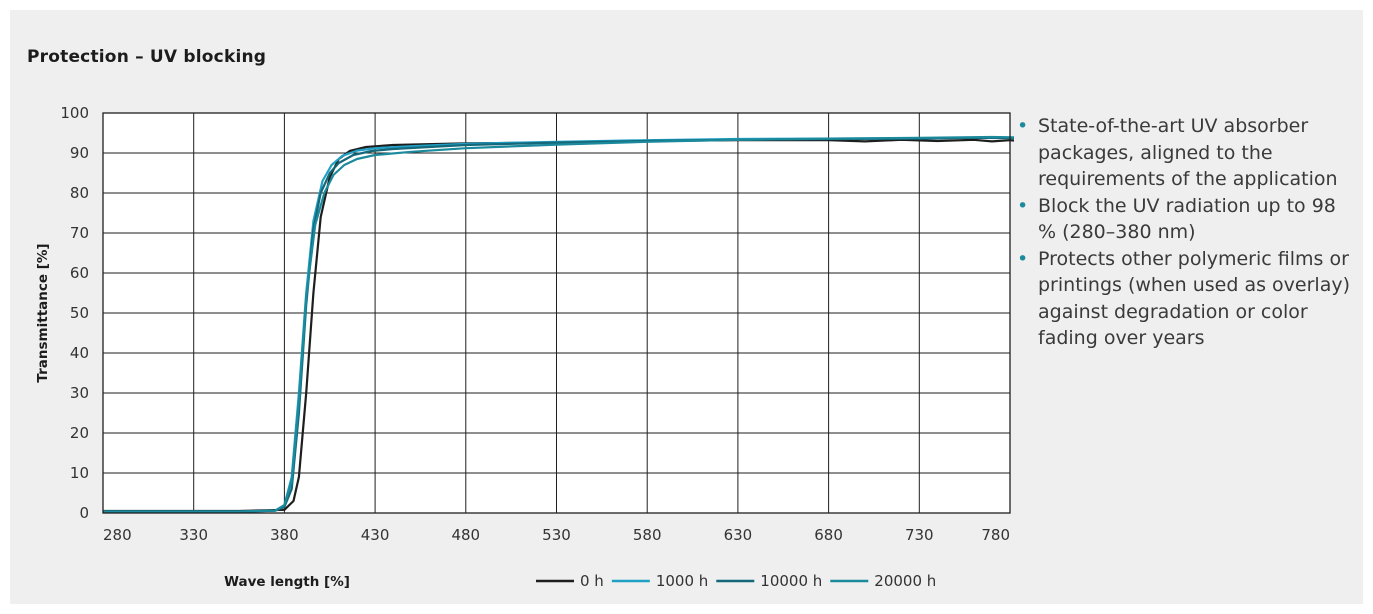 This screenshot has height=614, width=1373. Describe the element at coordinates (79, 273) in the screenshot. I see `y-tick-label: 60` at that location.